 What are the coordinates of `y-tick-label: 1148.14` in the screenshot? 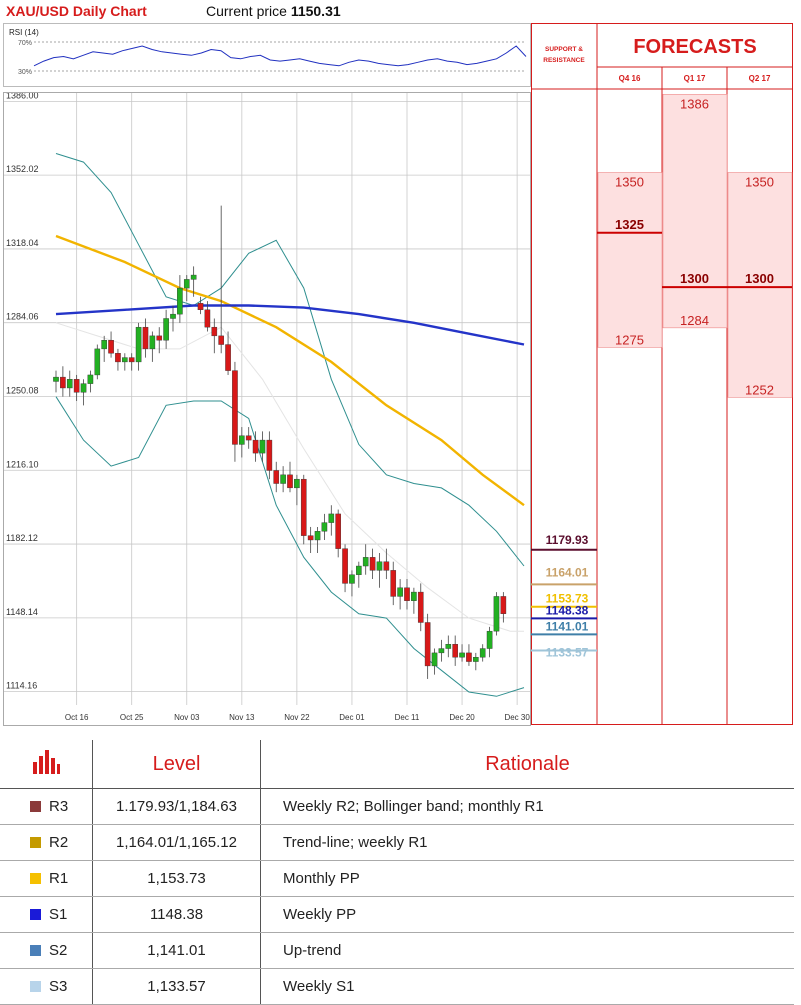 It's located at (22, 612).